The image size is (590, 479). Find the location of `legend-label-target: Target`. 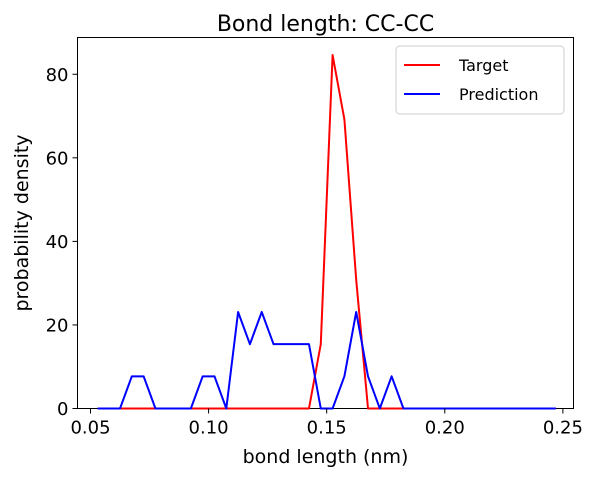

legend-label-target: Target is located at coordinates (483, 65).